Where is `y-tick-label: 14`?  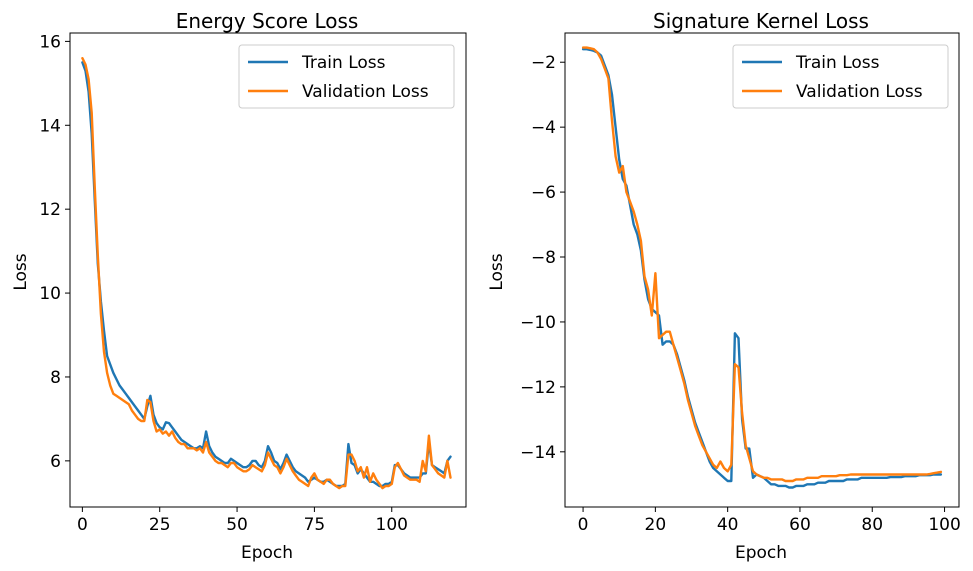
y-tick-label: 14 is located at coordinates (50, 126).